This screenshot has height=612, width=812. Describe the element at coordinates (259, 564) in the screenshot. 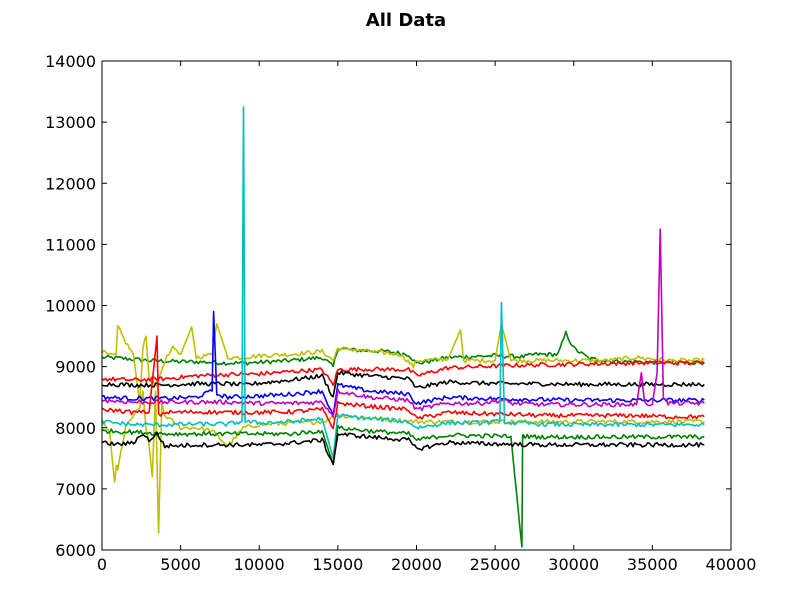

I see `x-tick-label: 10000` at that location.